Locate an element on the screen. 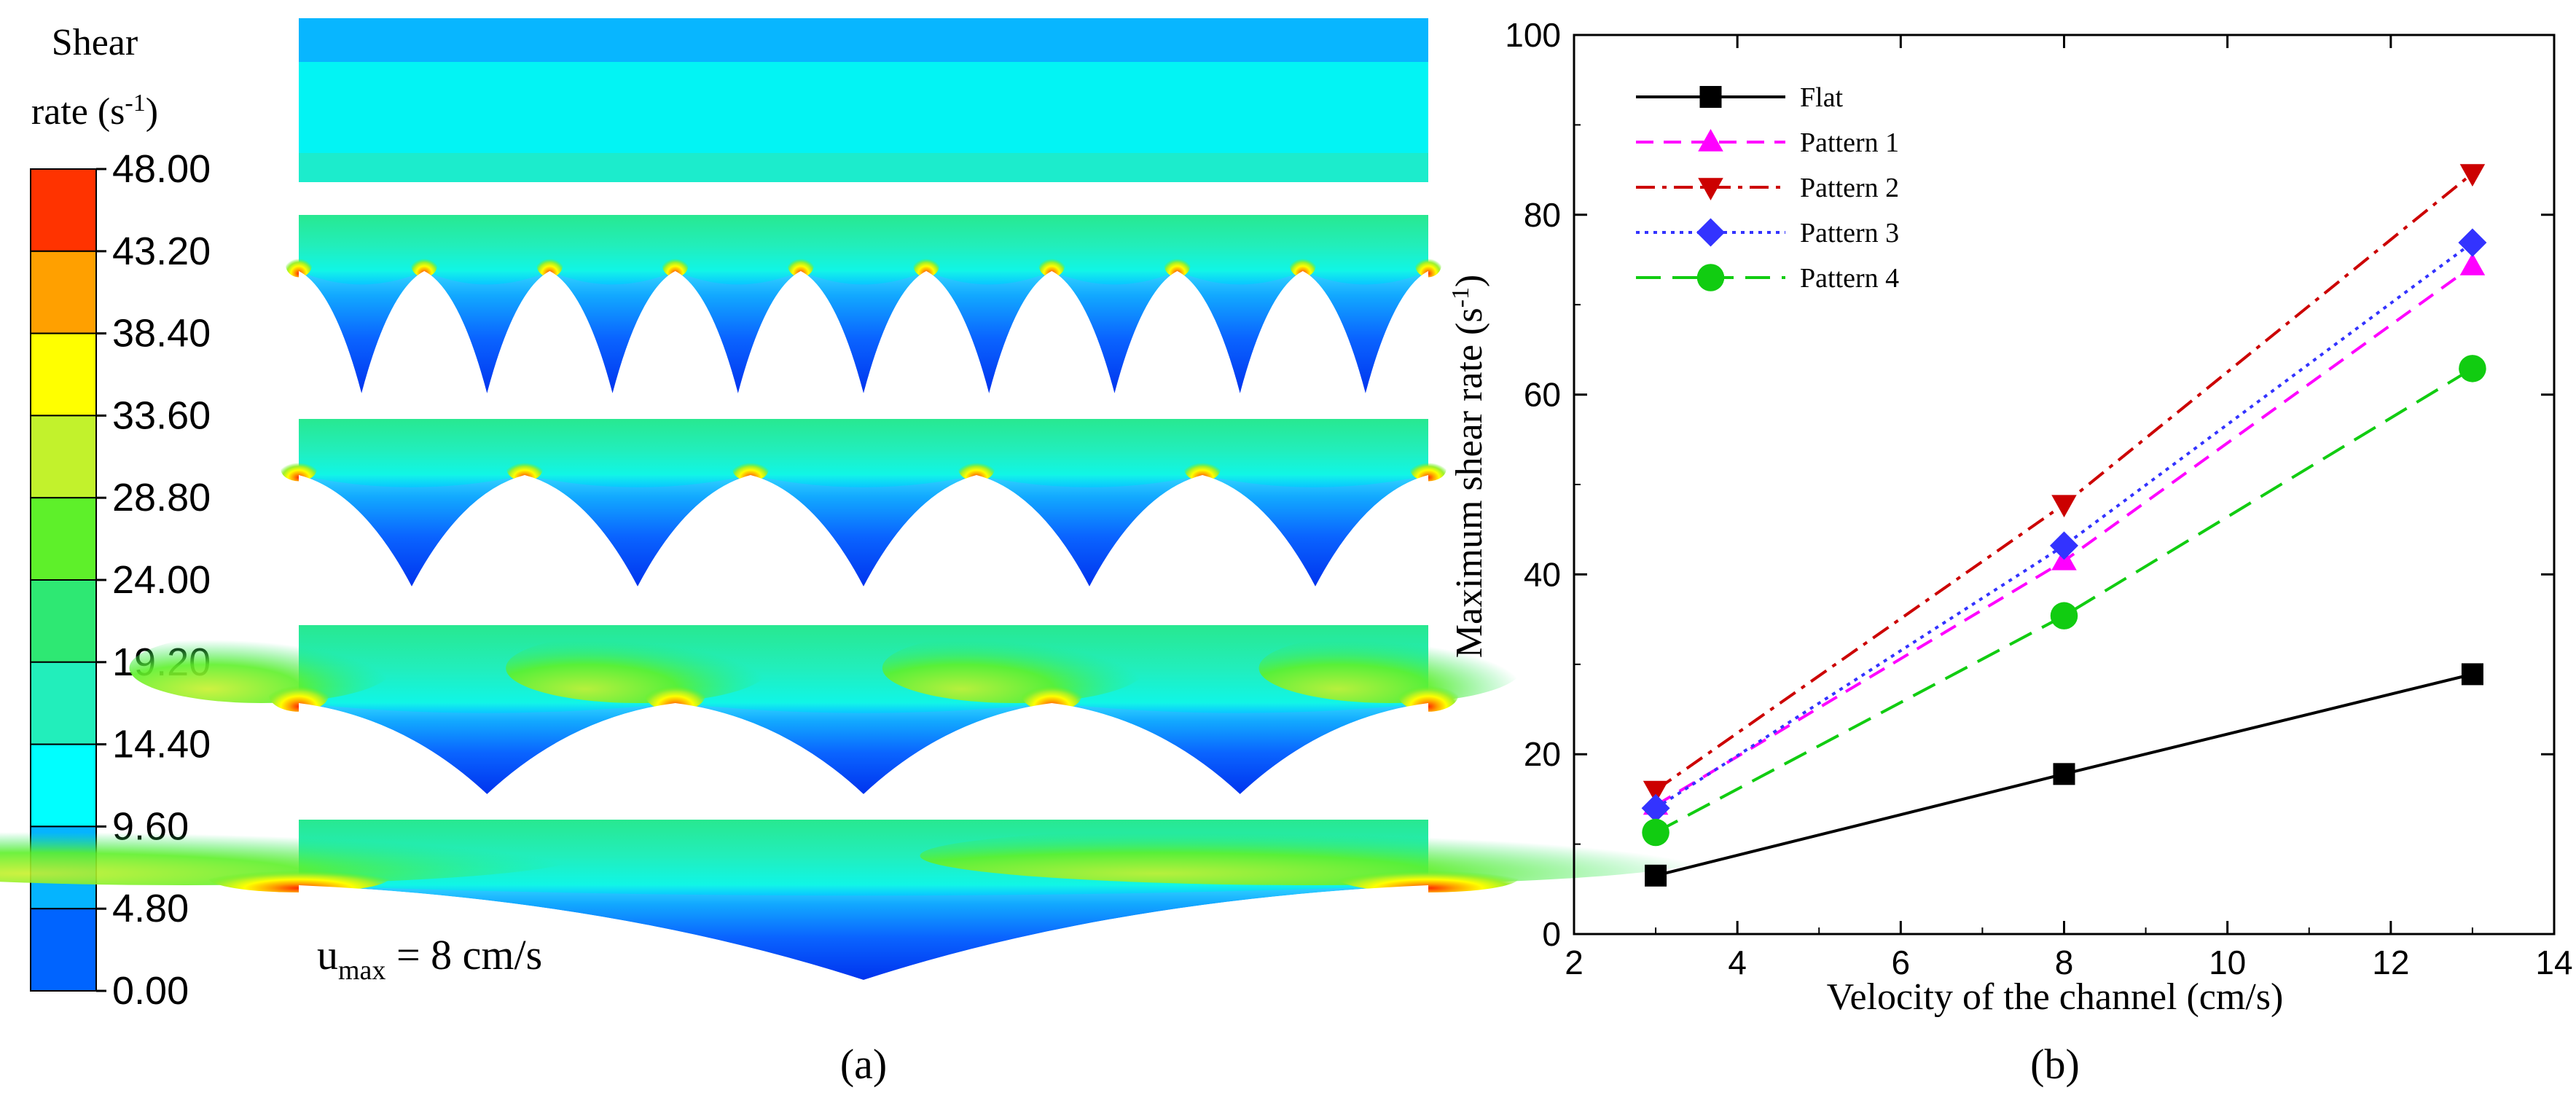 This screenshot has width=2576, height=1114. y-tick-label: 0 is located at coordinates (1551, 934).